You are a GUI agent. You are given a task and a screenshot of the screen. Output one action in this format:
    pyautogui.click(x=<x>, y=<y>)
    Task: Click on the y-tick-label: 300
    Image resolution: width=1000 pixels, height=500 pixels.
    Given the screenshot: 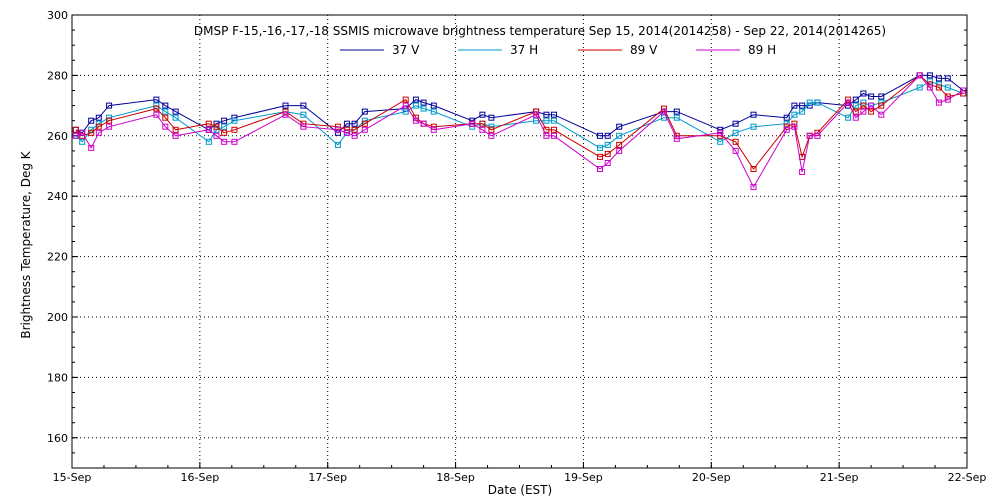 What is the action you would take?
    pyautogui.click(x=57, y=15)
    